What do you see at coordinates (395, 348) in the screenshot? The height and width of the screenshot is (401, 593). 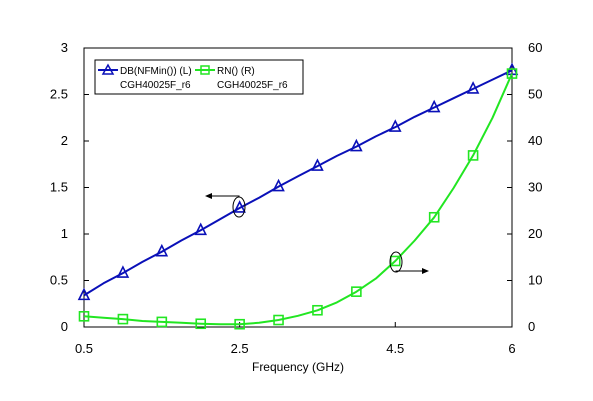 I see `x-tick-label: 4.5` at bounding box center [395, 348].